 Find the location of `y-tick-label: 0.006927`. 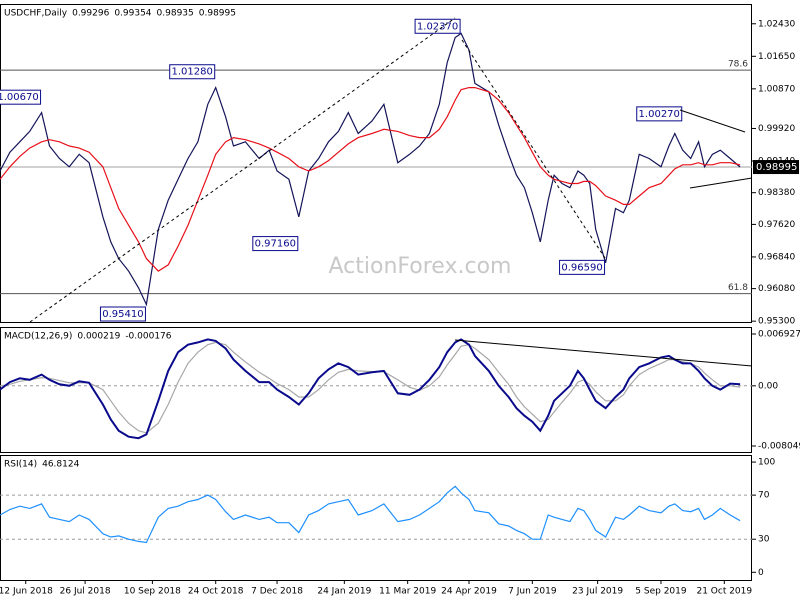

y-tick-label: 0.006927 is located at coordinates (779, 335).